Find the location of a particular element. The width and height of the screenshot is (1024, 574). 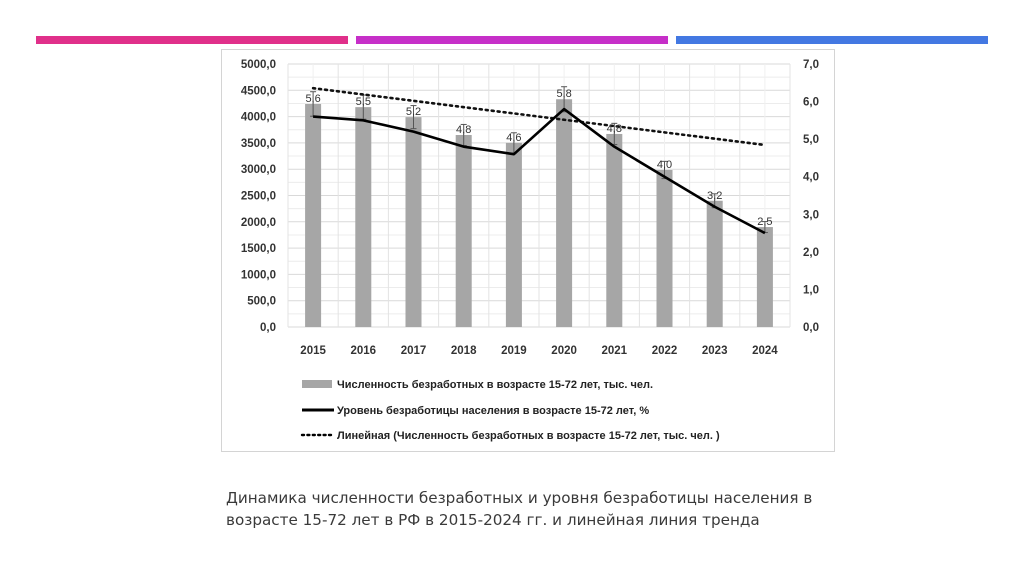

decor-stripe-pink is located at coordinates (192, 40).